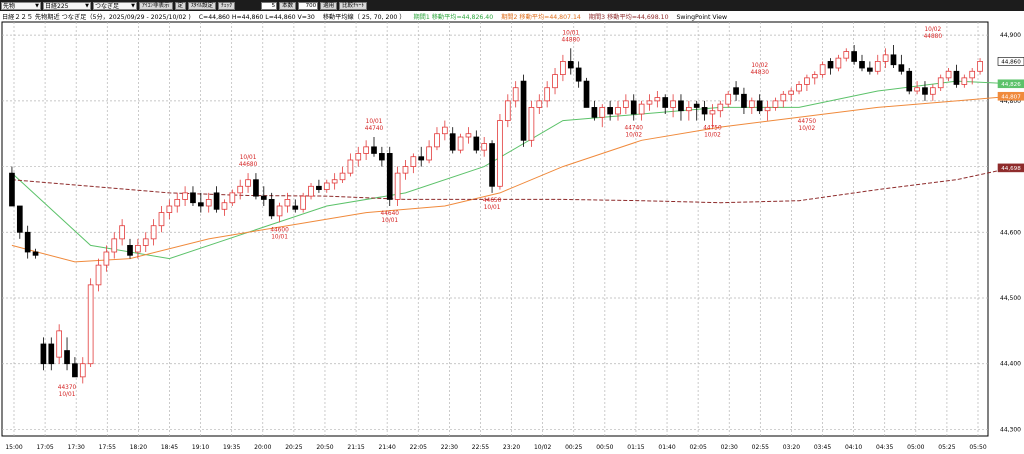  Describe the element at coordinates (138, 447) in the screenshot. I see `x-tick-label: 18:20` at that location.